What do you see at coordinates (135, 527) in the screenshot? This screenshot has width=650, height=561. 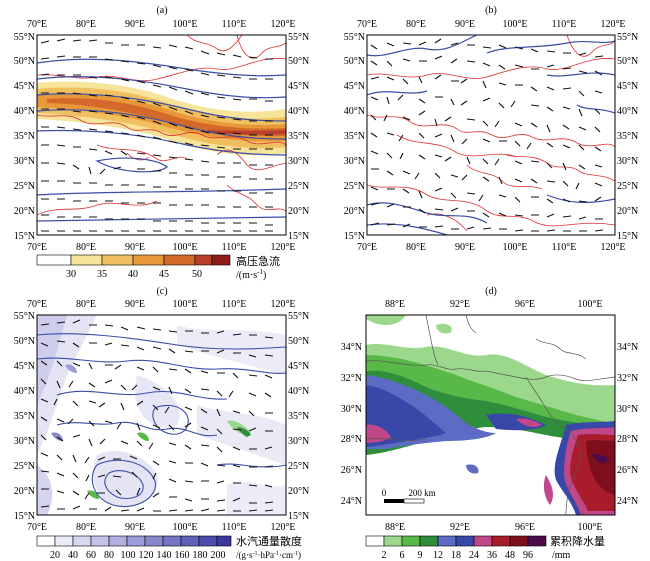 I see `panel-c-bottom-tick: 90°E` at bounding box center [135, 527].